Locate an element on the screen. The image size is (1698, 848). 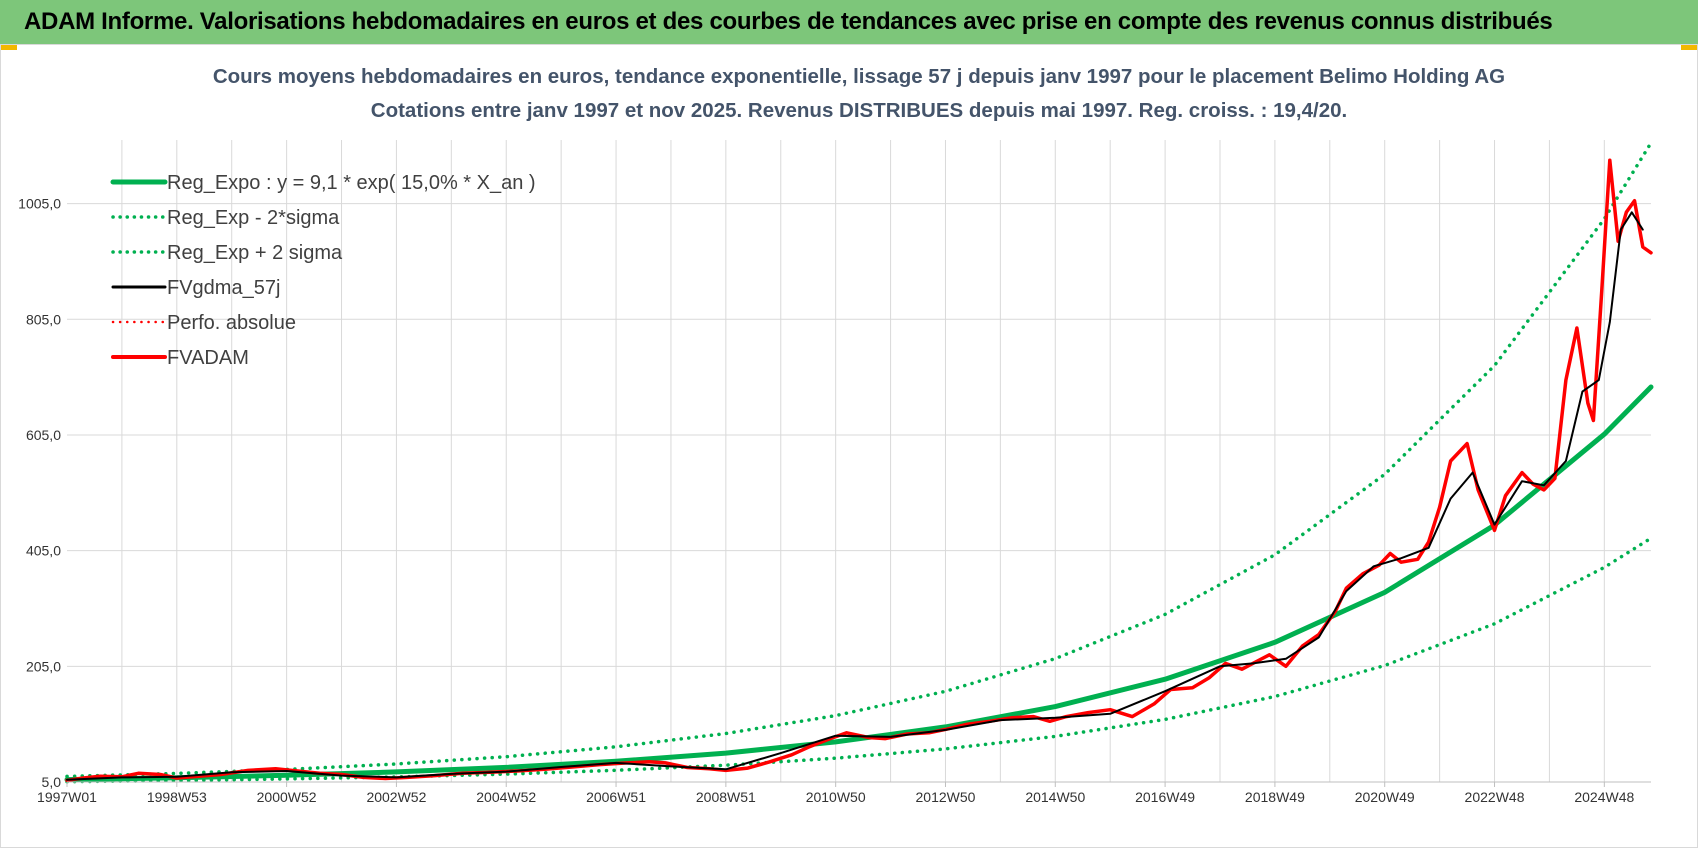
x-tick-label: 2016W49 is located at coordinates (1165, 797).